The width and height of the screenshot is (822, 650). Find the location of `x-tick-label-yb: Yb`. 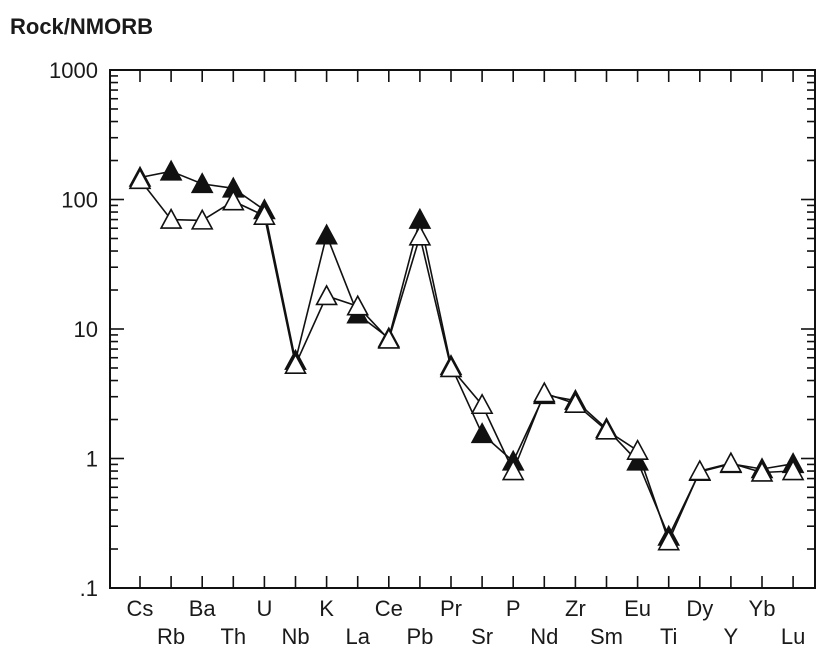

x-tick-label-yb: Yb is located at coordinates (762, 608).